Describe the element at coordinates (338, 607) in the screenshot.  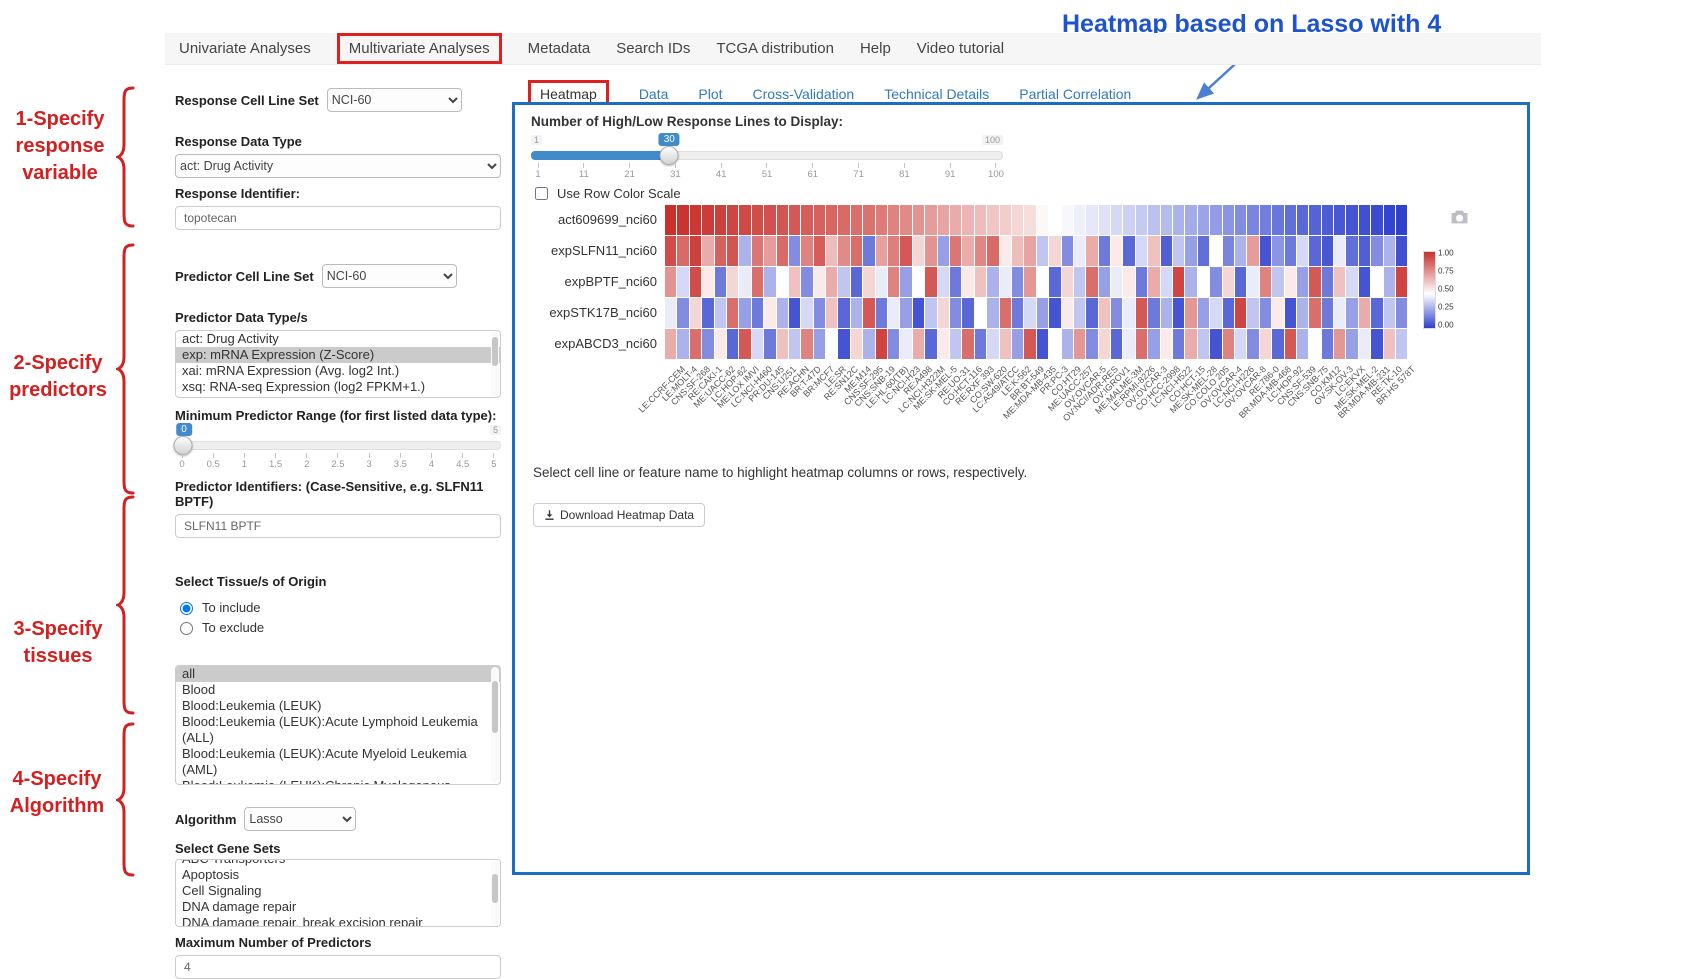
I see `radio-to-include: To include` at that location.